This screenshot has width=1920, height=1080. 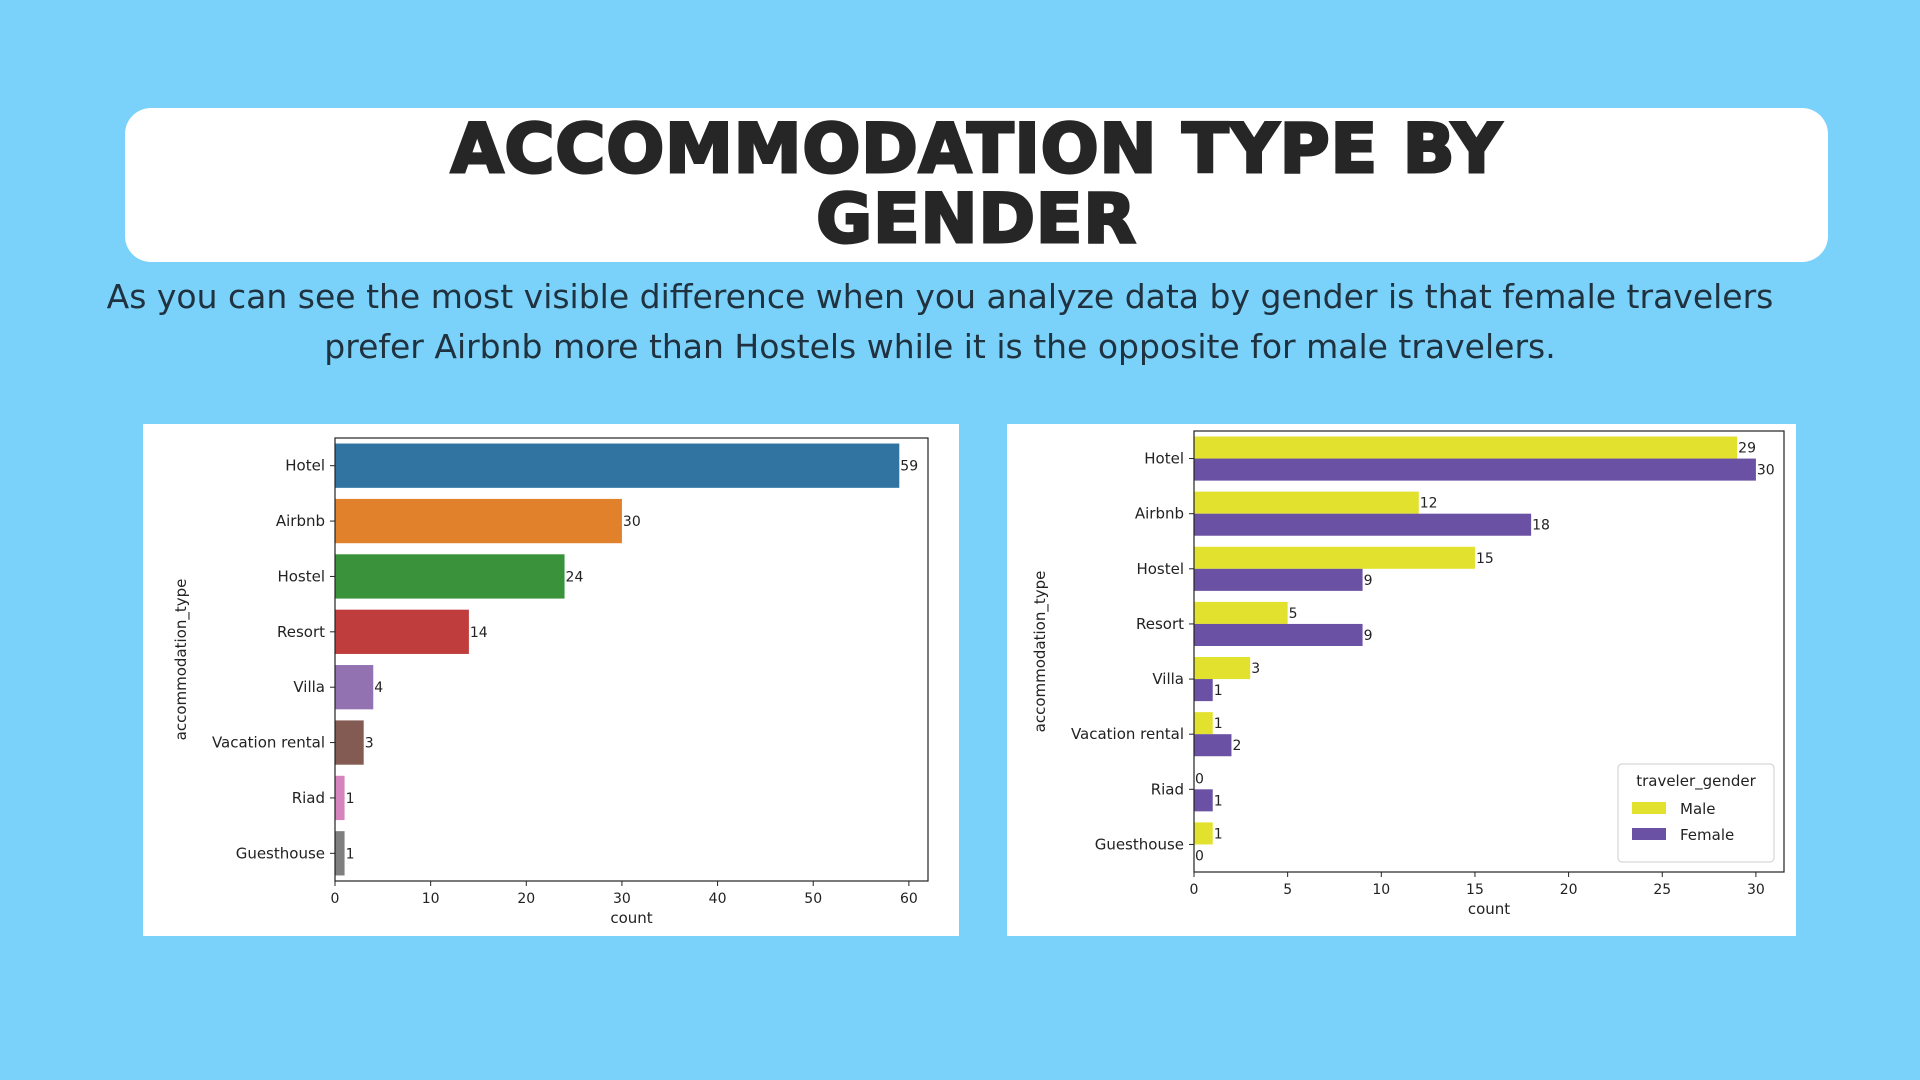 I want to click on data-label-male-1: 12, so click(x=1429, y=504).